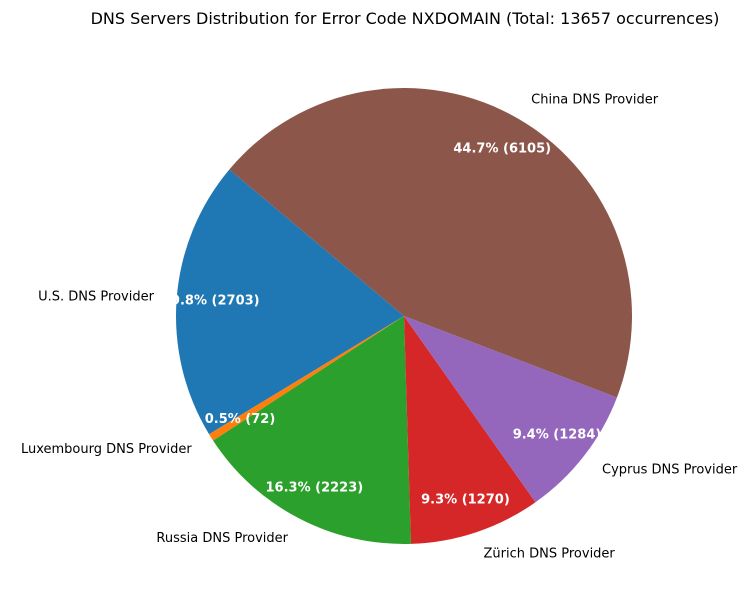 The height and width of the screenshot is (611, 756). Describe the element at coordinates (306, 378) in the screenshot. I see `pie-slice-luxembourg-dns-provider` at that location.